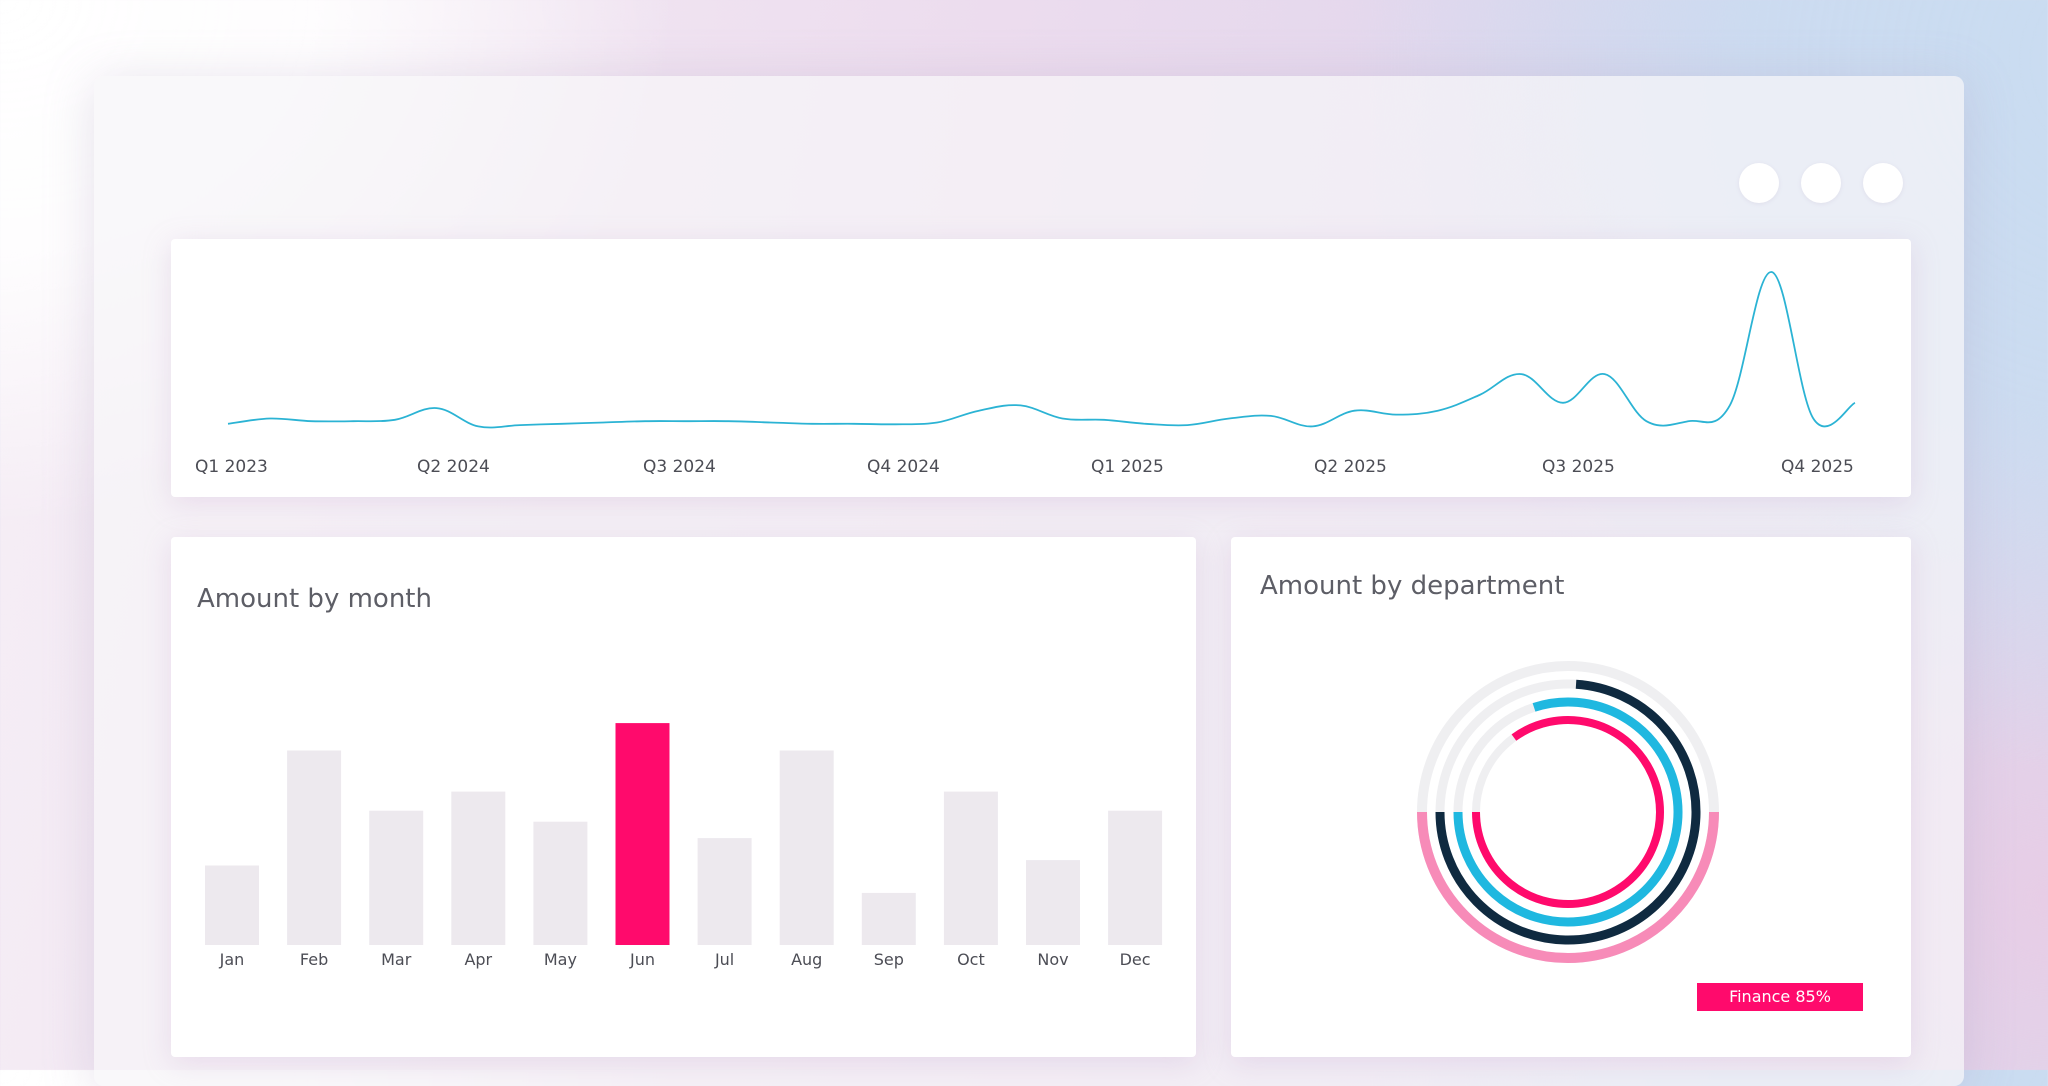 The image size is (2048, 1086). What do you see at coordinates (1127, 467) in the screenshot?
I see `trend-x-tick-label: Q1 2025` at bounding box center [1127, 467].